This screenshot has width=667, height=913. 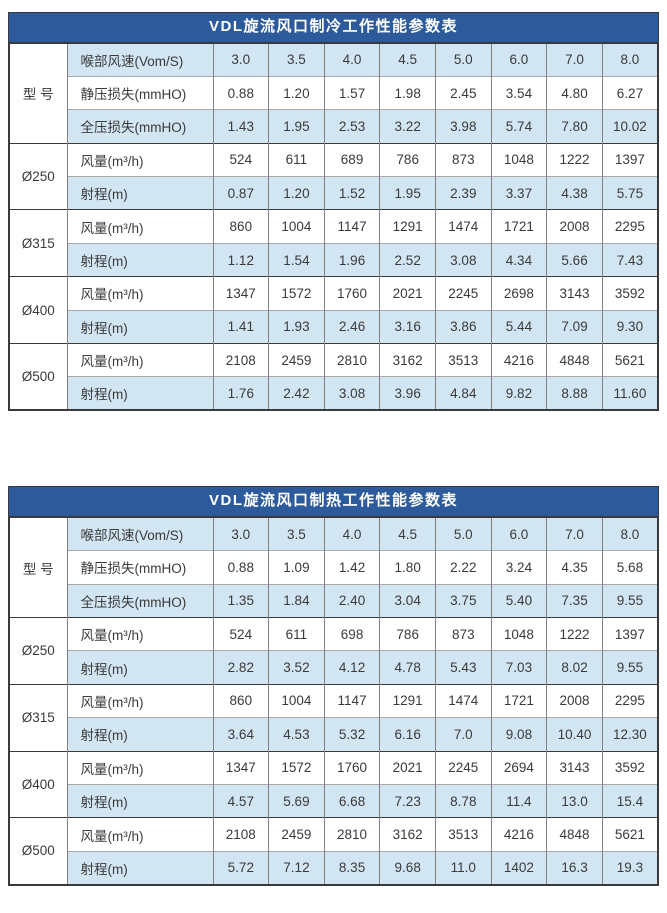 I want to click on table-row: 射程(m) 3.64 4.53 5.32 6.16 7.0 9.08 10.40 12.30, so click(x=333, y=734).